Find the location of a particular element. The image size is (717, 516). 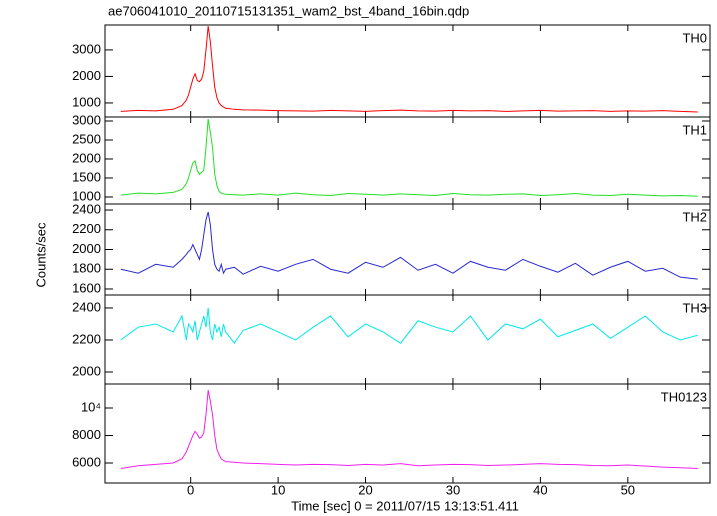

x-tick-label: 30 is located at coordinates (453, 489).